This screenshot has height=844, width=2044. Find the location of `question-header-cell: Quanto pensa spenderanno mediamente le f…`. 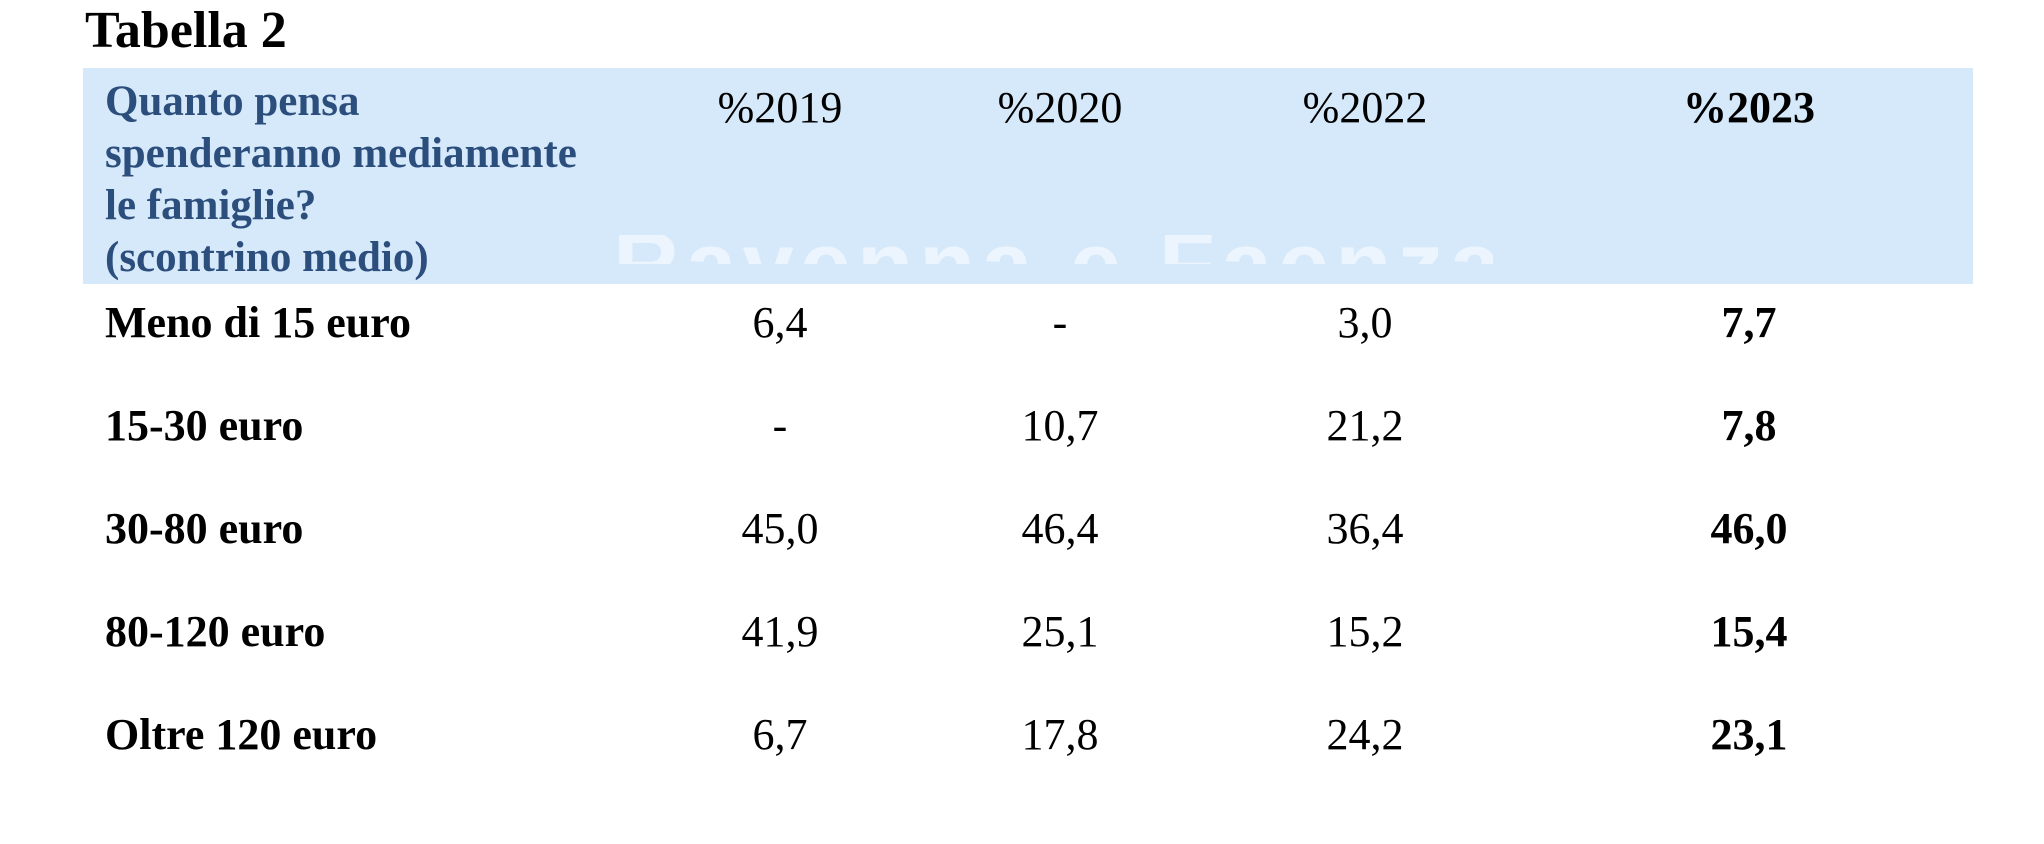

question-header-cell: Quanto pensa spenderanno mediamente le f… is located at coordinates (364, 176).